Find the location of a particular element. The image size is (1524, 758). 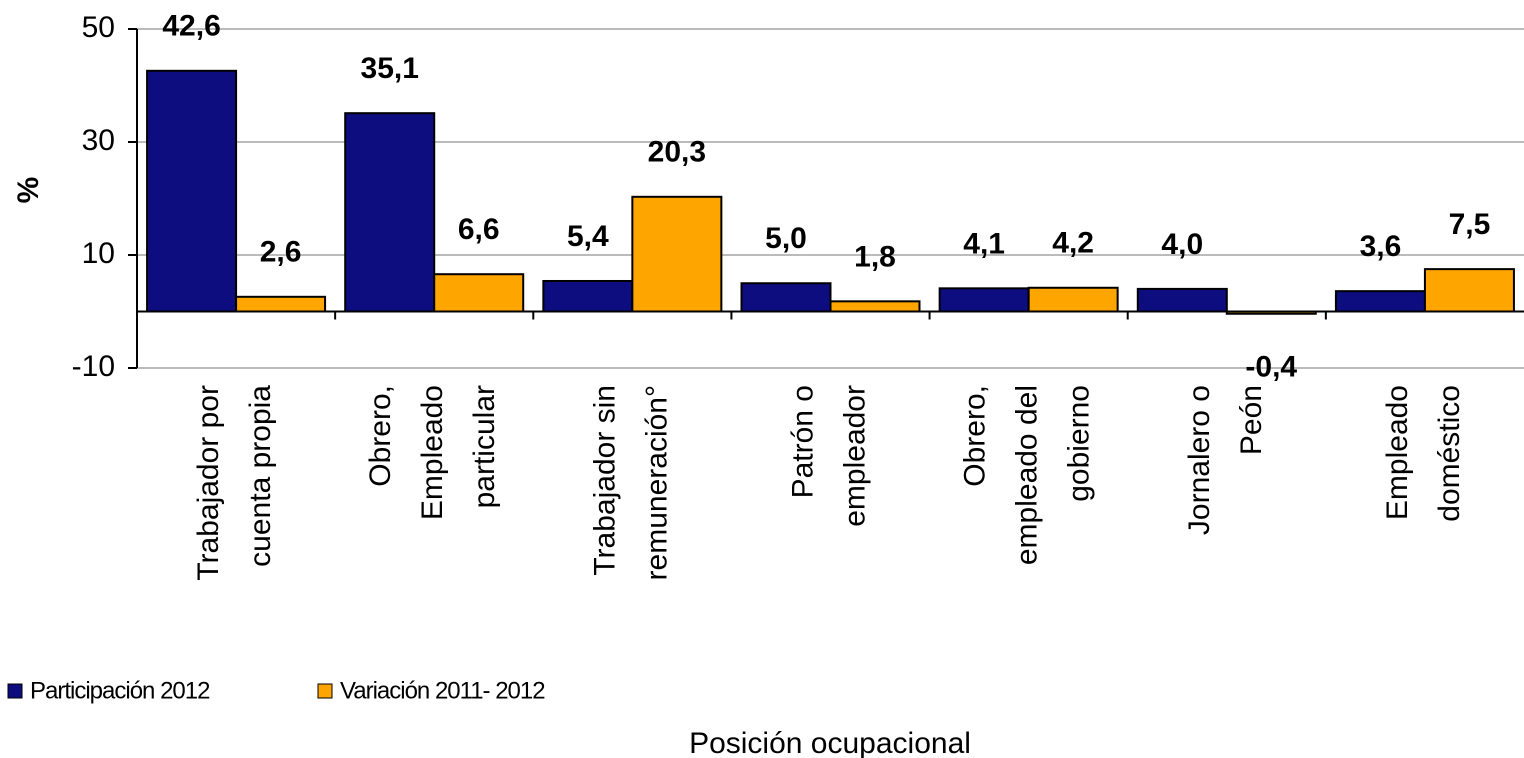

value-label: 20,3 is located at coordinates (677, 152).